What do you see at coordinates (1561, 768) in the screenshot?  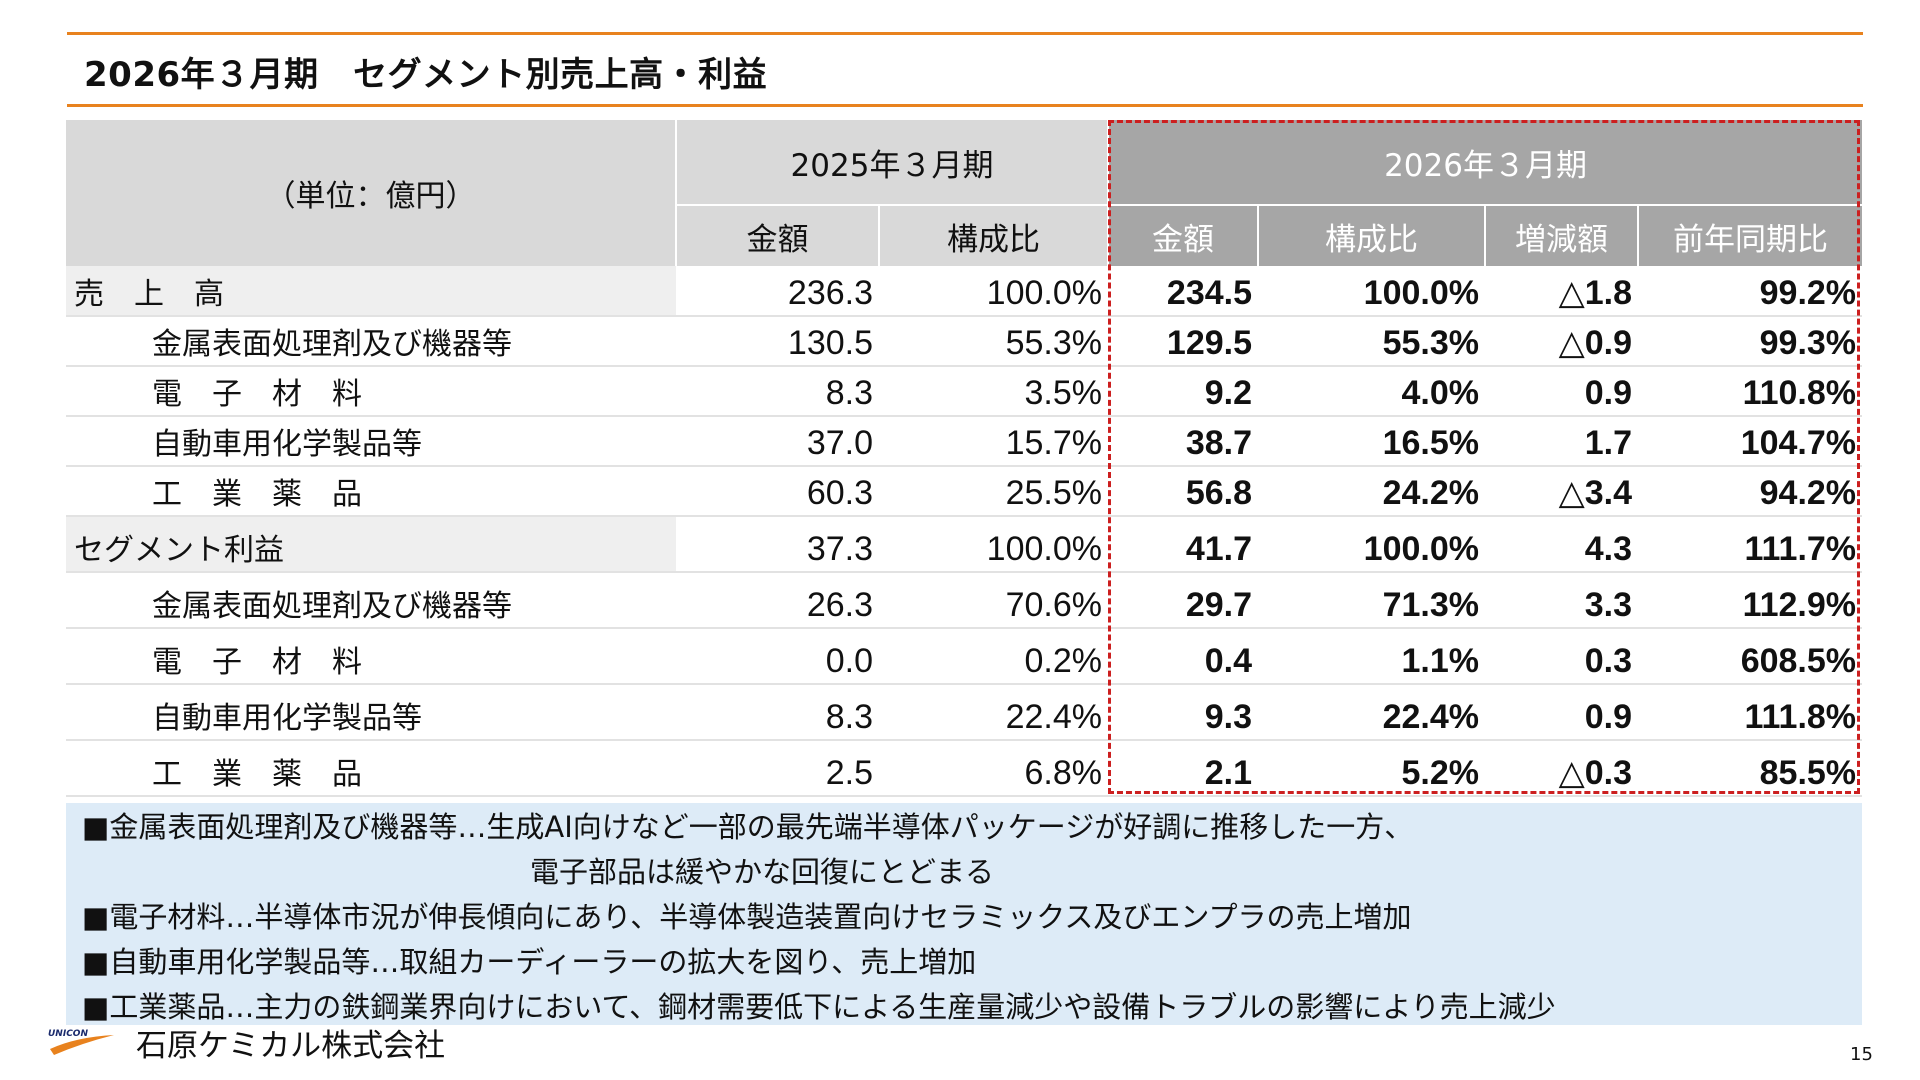 I see `change-cell: △0.3` at bounding box center [1561, 768].